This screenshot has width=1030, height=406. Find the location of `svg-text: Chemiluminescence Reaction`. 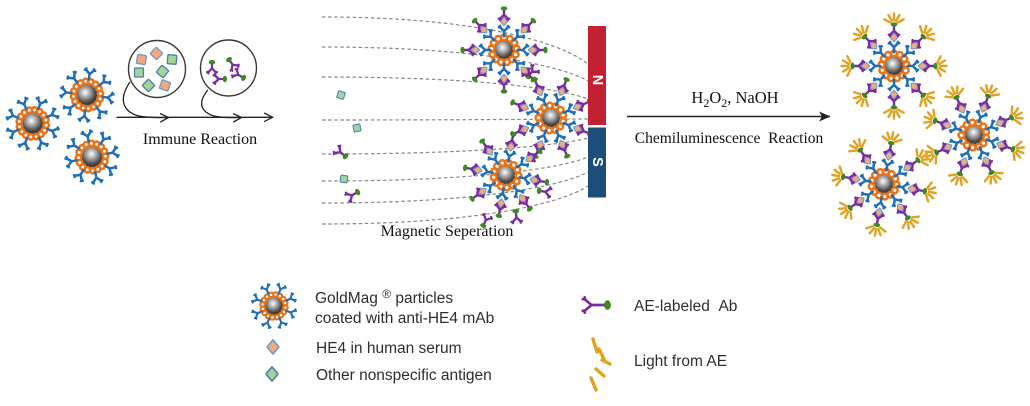

svg-text: Chemiluminescence Reaction is located at coordinates (729, 138).